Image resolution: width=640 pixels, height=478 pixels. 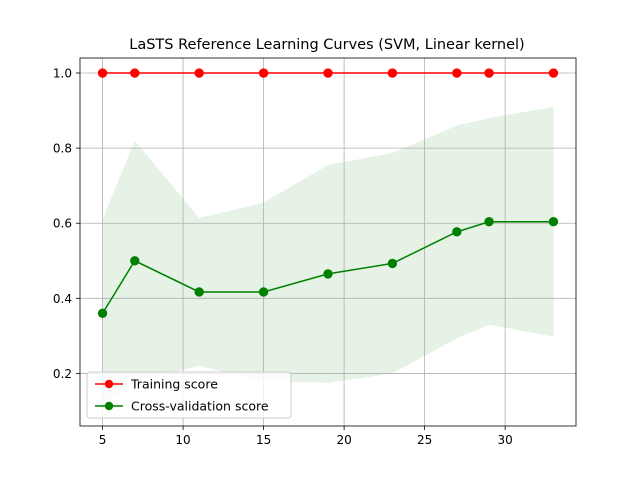 What do you see at coordinates (200, 406) in the screenshot?
I see `legend-label: Cross-validation score` at bounding box center [200, 406].